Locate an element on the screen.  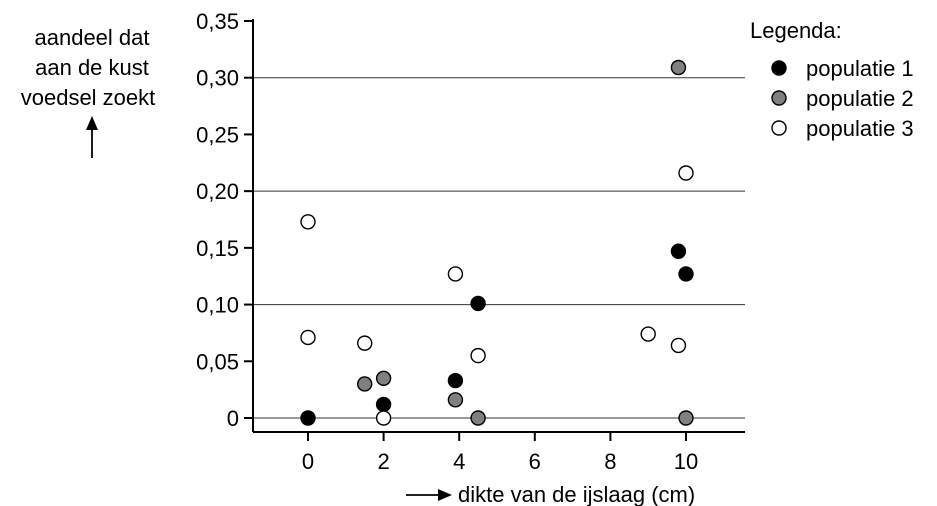
y-axis-label-line-1: aandeel dat is located at coordinates (92, 37).